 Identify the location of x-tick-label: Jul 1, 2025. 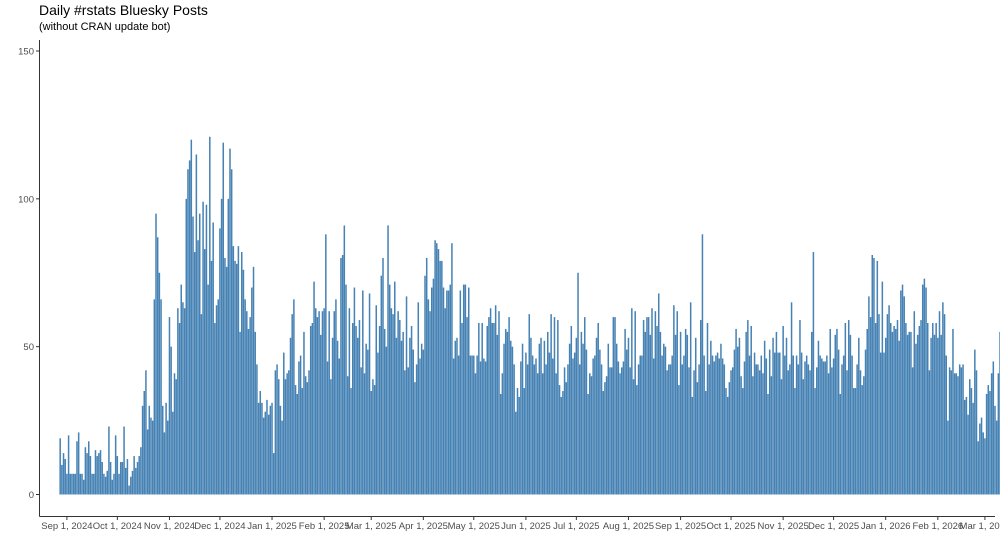
(576, 526).